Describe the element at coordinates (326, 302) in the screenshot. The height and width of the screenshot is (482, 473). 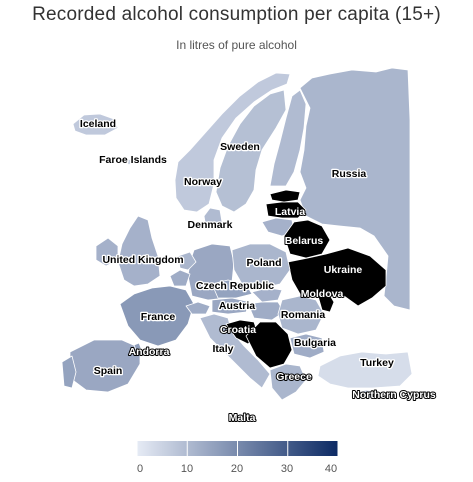
I see `region-moldova` at that location.